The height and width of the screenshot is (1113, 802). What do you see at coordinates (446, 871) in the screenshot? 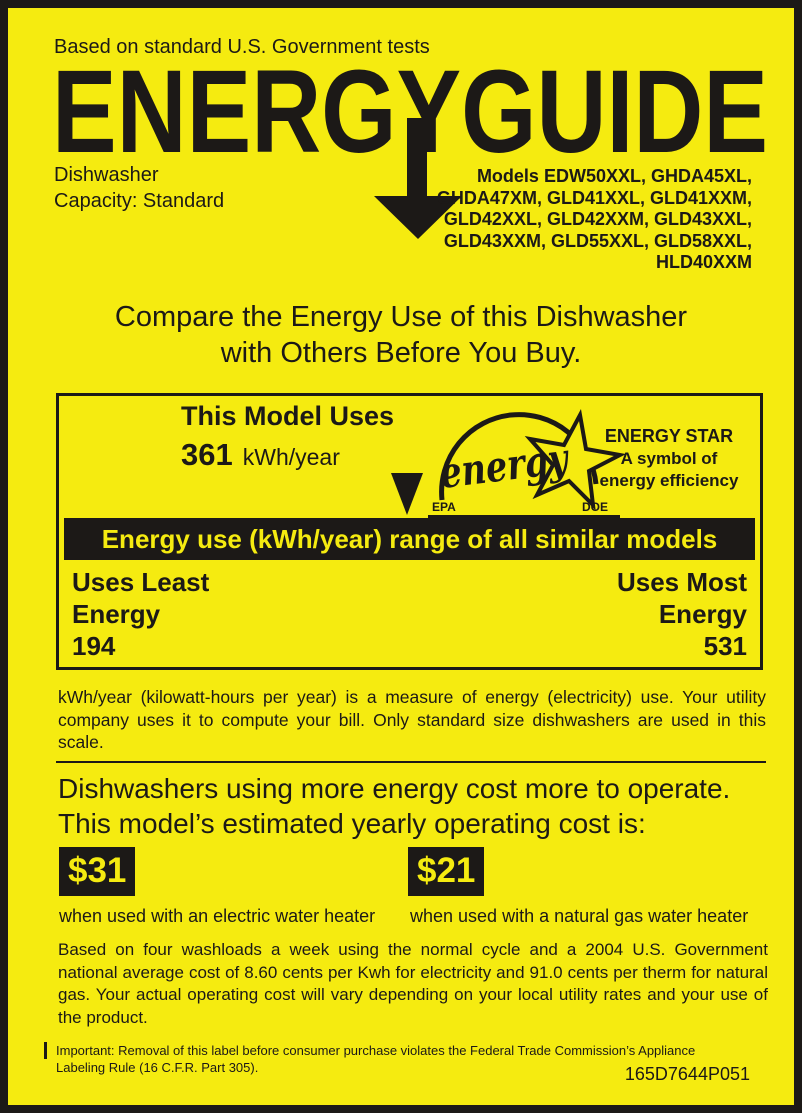
I see `gas-cost-badge: $21` at bounding box center [446, 871].